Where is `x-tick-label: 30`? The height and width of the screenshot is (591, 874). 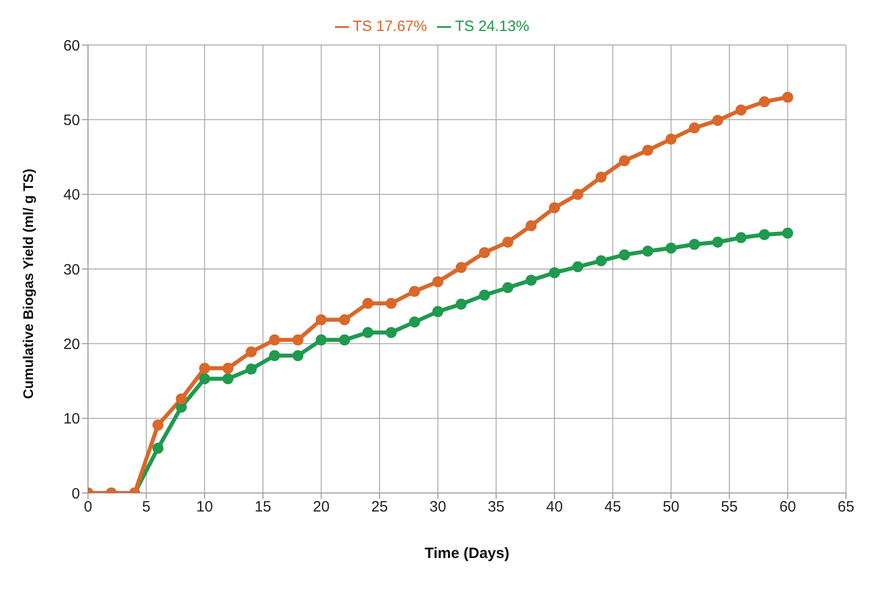 x-tick-label: 30 is located at coordinates (438, 507).